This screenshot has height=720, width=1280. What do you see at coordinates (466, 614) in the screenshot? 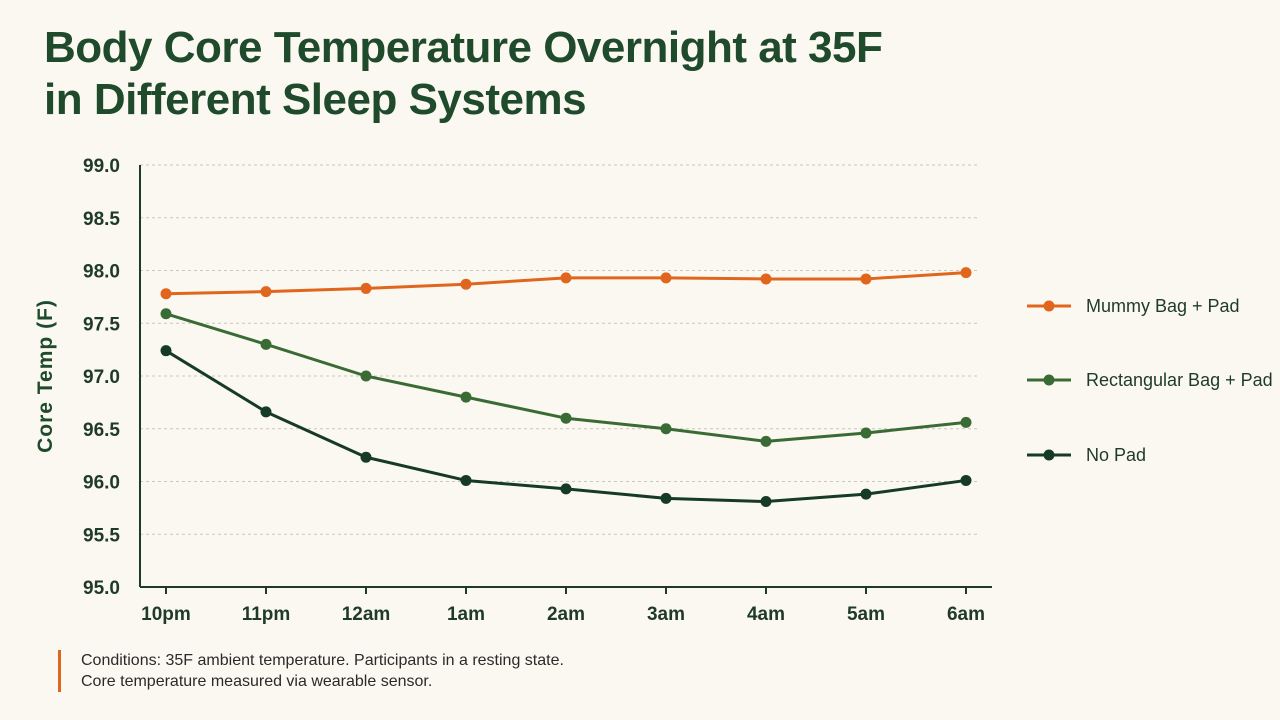
I see `x-tick-label: 1am` at bounding box center [466, 614].